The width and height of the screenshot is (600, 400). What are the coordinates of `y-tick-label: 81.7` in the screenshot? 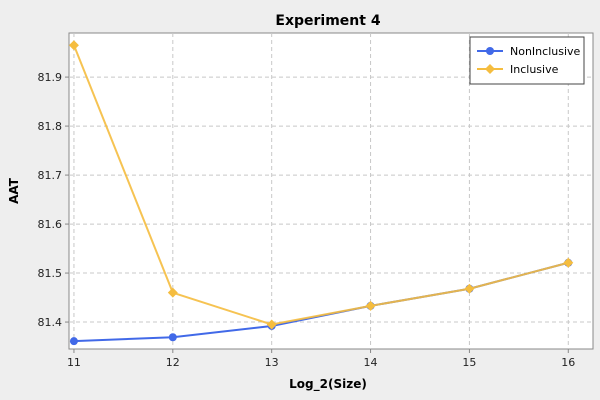 It's located at (50, 175).